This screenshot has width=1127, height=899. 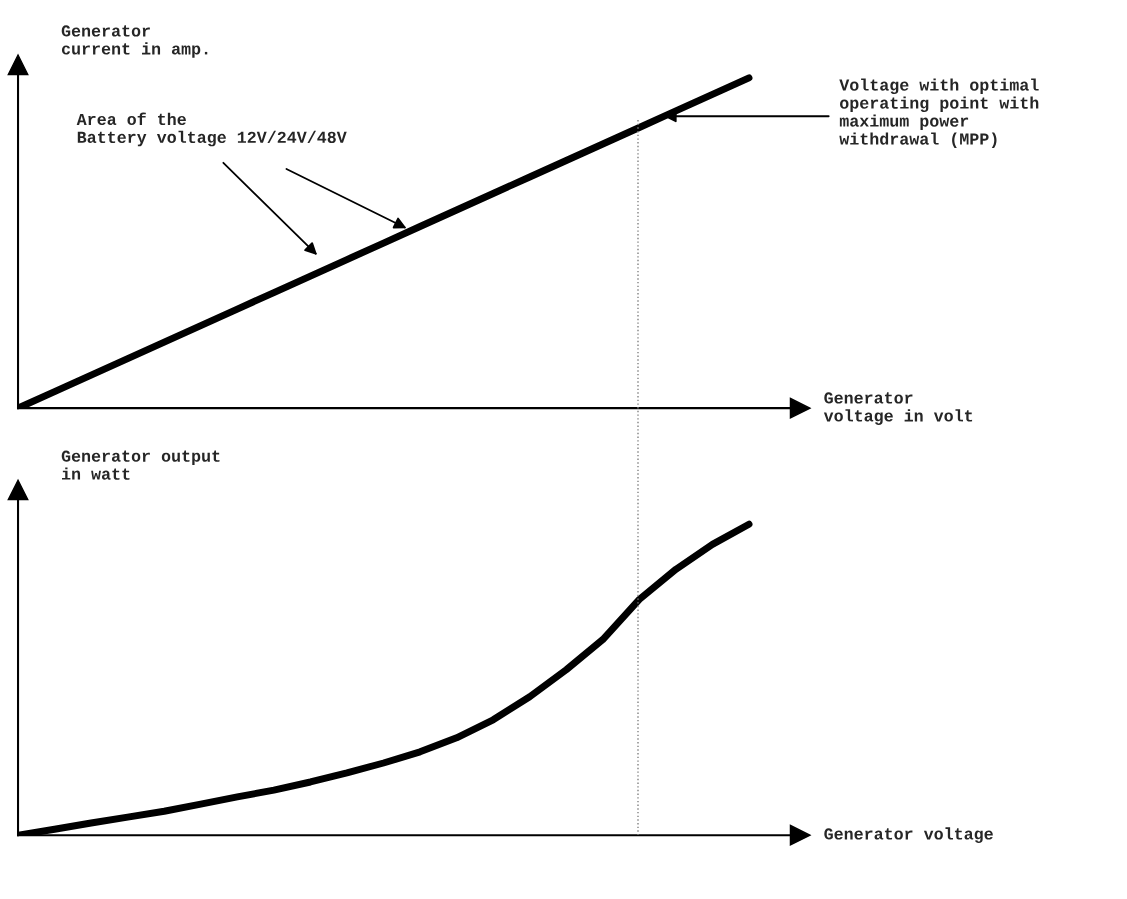 I want to click on text: Voltage with optimal operating point with maximum power withdrawal (MPP), so click(x=939, y=113).